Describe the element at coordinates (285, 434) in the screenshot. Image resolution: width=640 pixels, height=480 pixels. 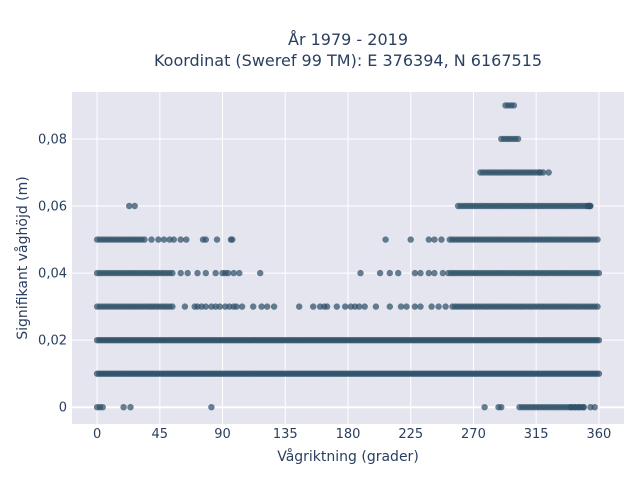
I see `x-tick-label: 135` at that location.